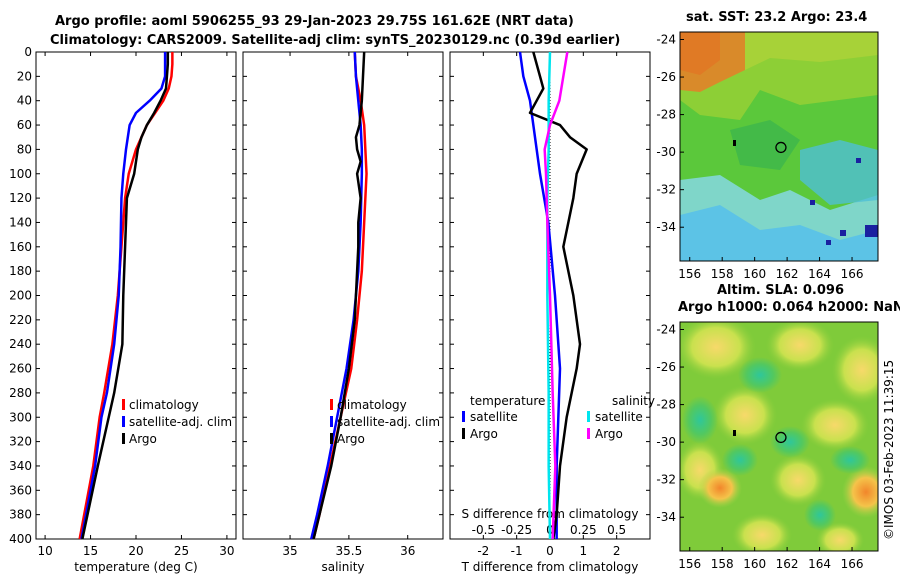 The width and height of the screenshot is (900, 580). What do you see at coordinates (616, 530) in the screenshot?
I see `top-tick-label: 0.5` at bounding box center [616, 530].